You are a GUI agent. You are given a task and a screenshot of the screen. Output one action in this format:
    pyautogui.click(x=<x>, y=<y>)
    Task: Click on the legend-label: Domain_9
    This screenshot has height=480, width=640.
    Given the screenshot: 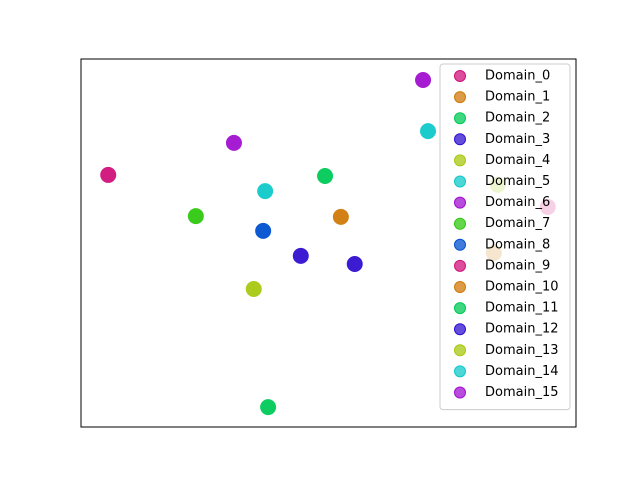 What is the action you would take?
    pyautogui.click(x=517, y=265)
    